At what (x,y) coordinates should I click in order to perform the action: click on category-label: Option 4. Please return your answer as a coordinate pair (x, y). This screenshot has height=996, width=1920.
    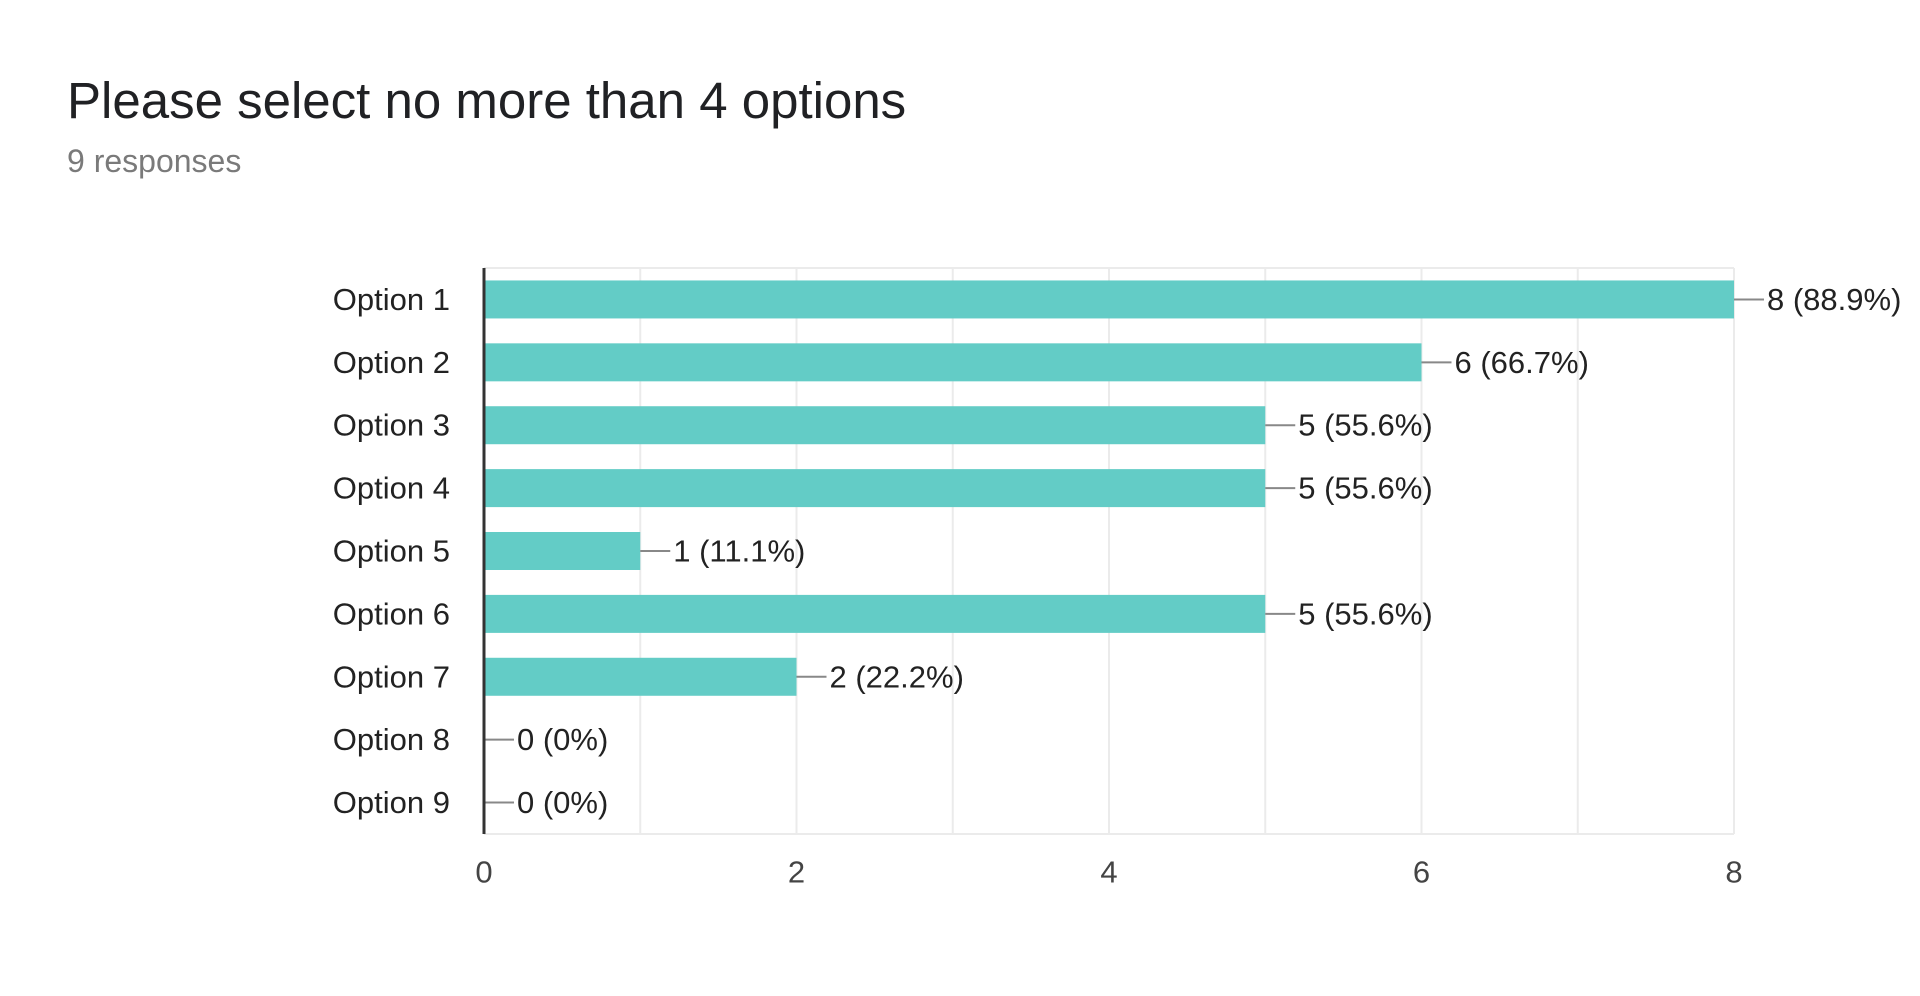
    Looking at the image, I should click on (391, 488).